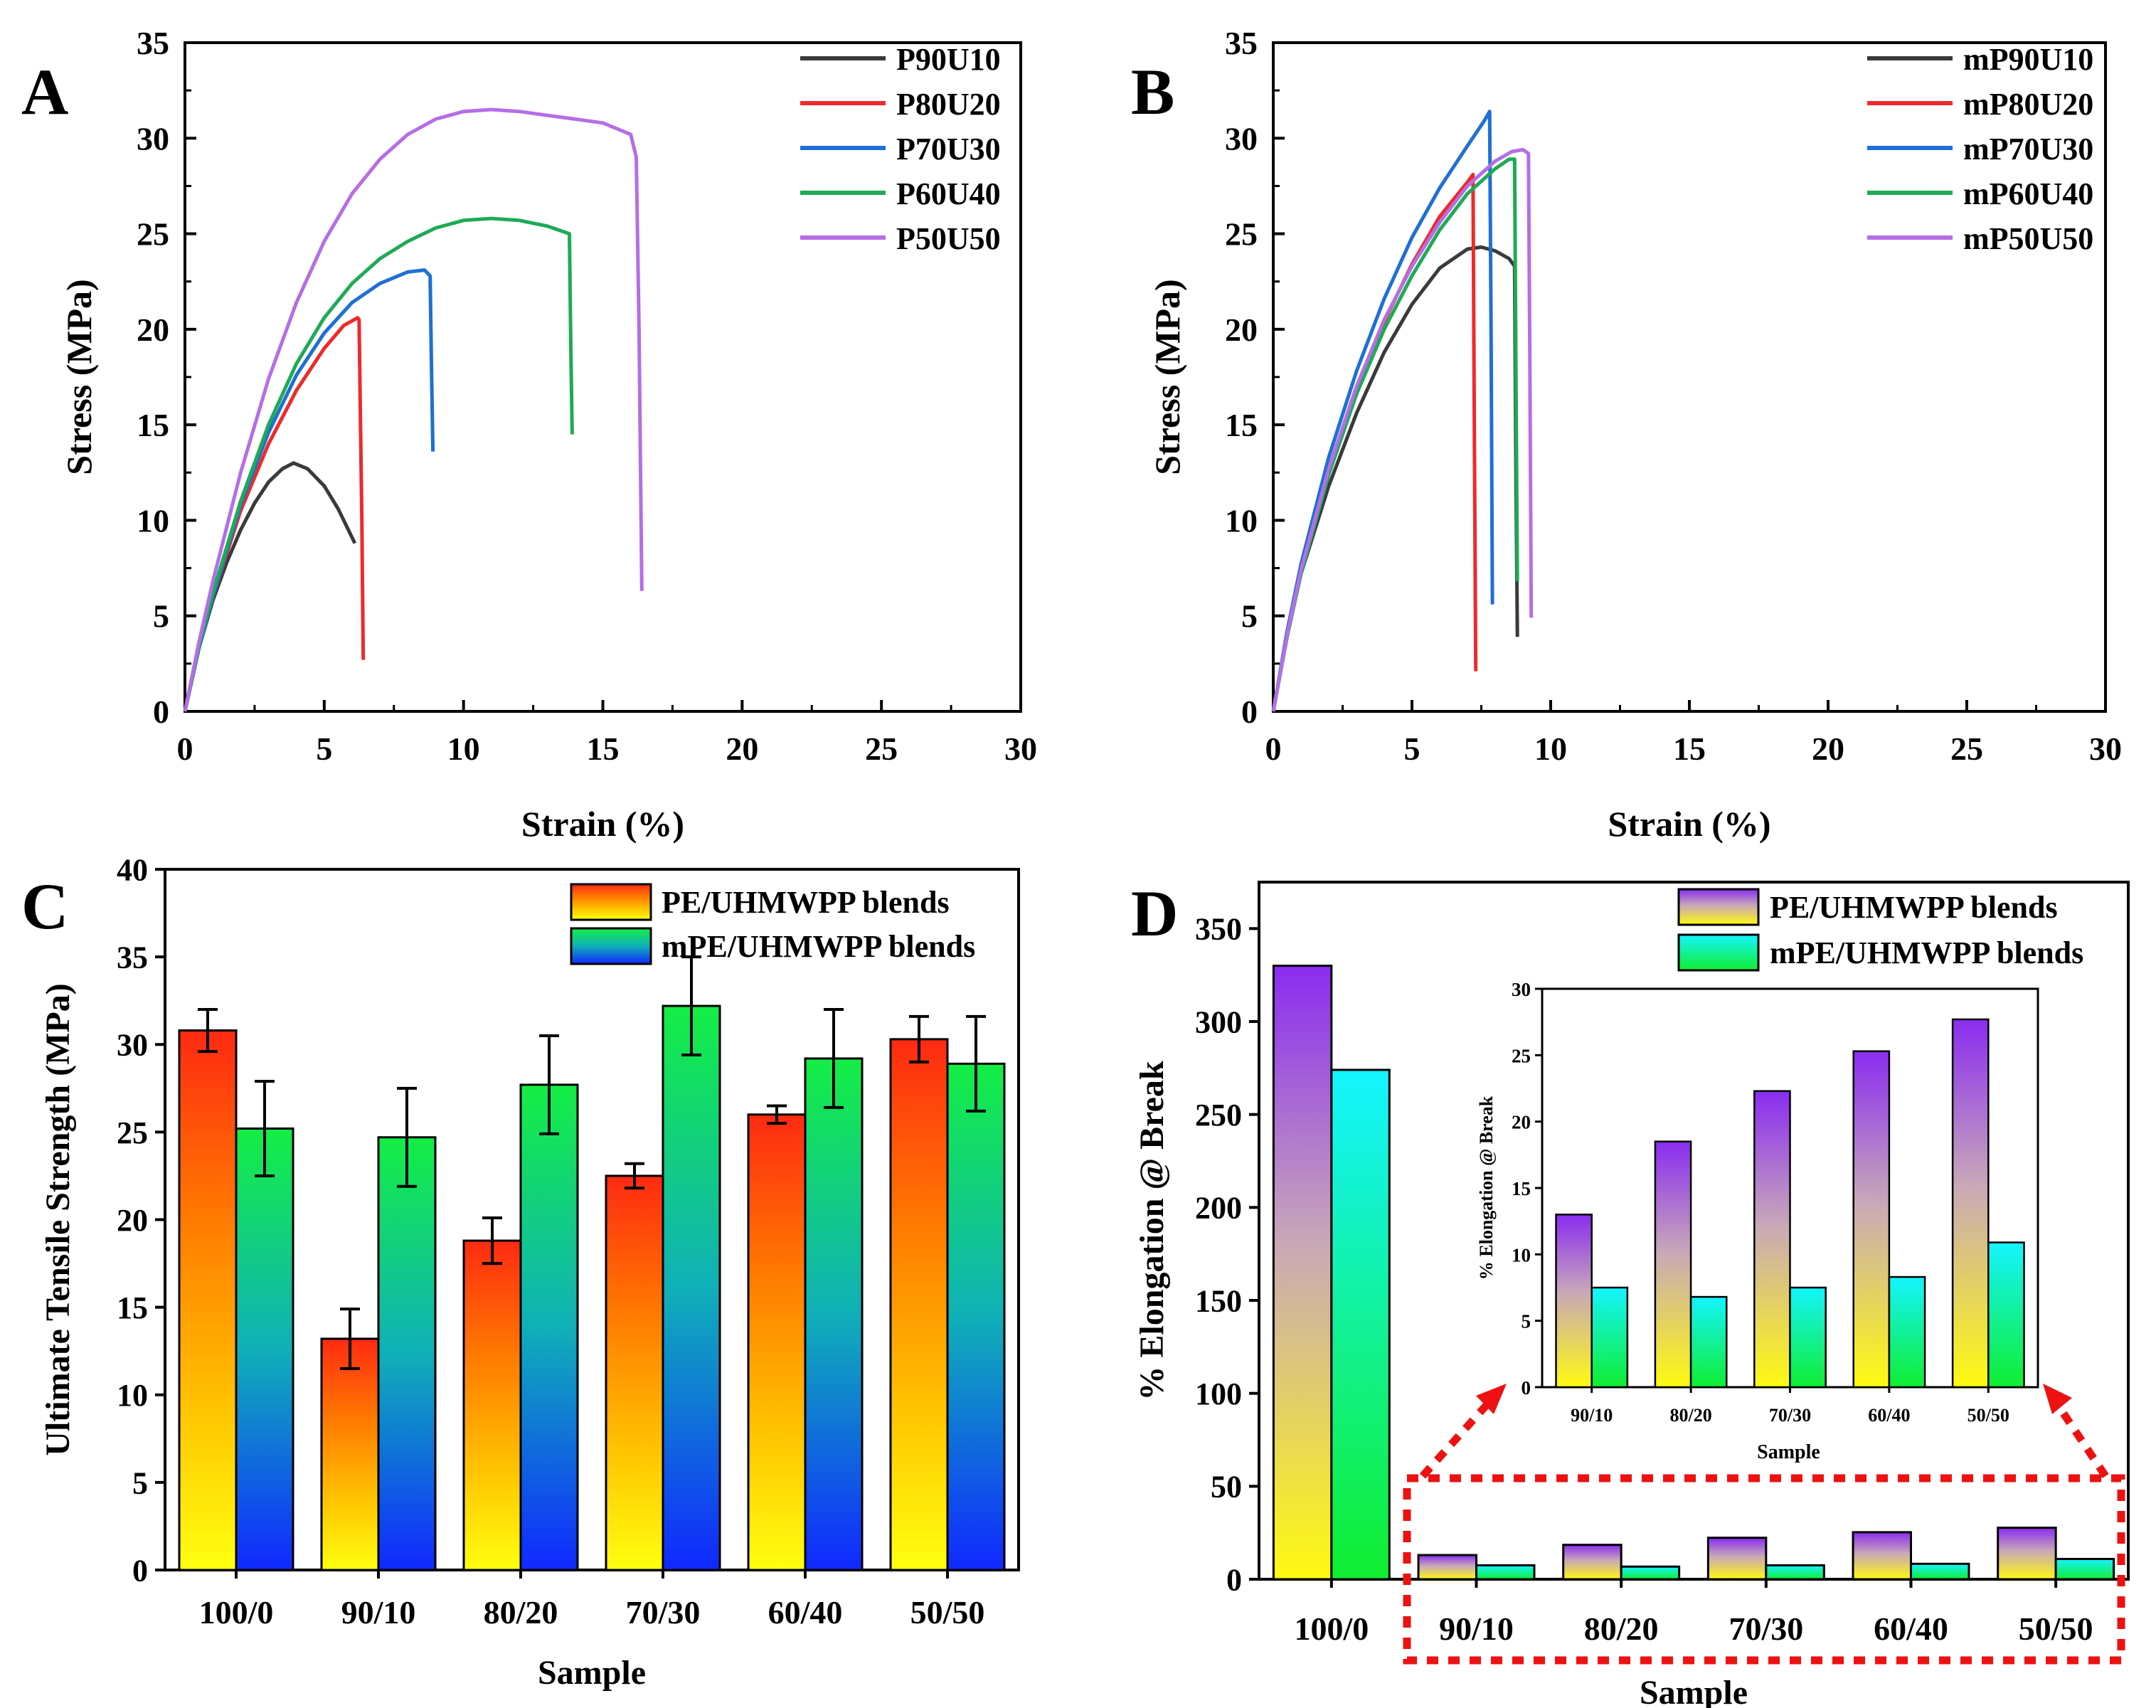  What do you see at coordinates (2028, 193) in the screenshot?
I see `panel-b-legend-label-mp60u40: mP60U40` at bounding box center [2028, 193].